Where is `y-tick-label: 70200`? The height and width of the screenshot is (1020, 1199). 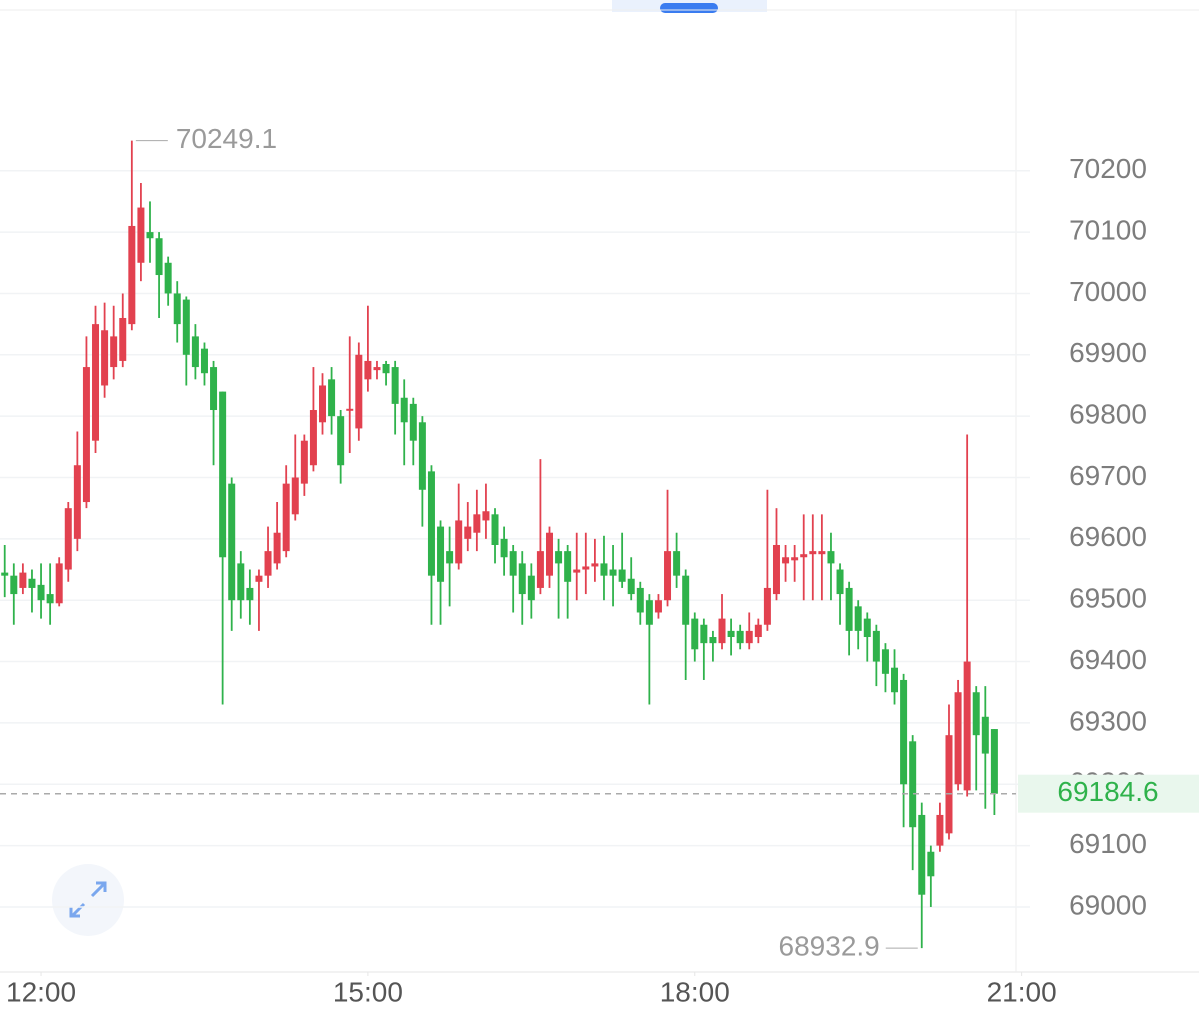
y-tick-label: 70200 is located at coordinates (1108, 168).